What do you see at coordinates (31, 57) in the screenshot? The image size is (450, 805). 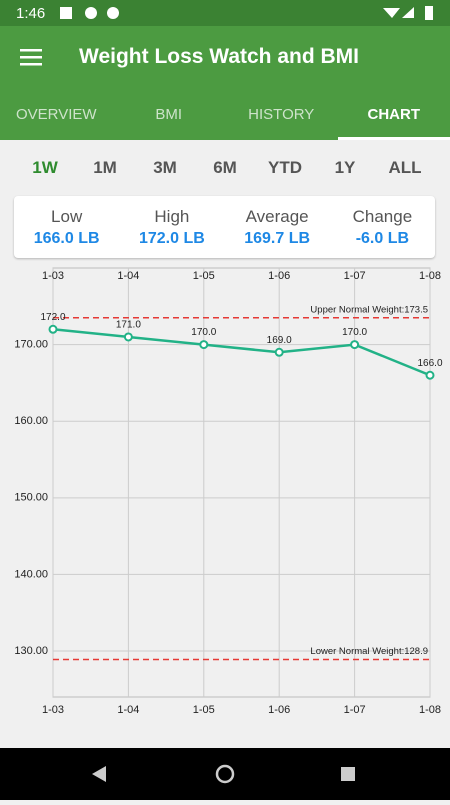 I see `menu-button` at bounding box center [31, 57].